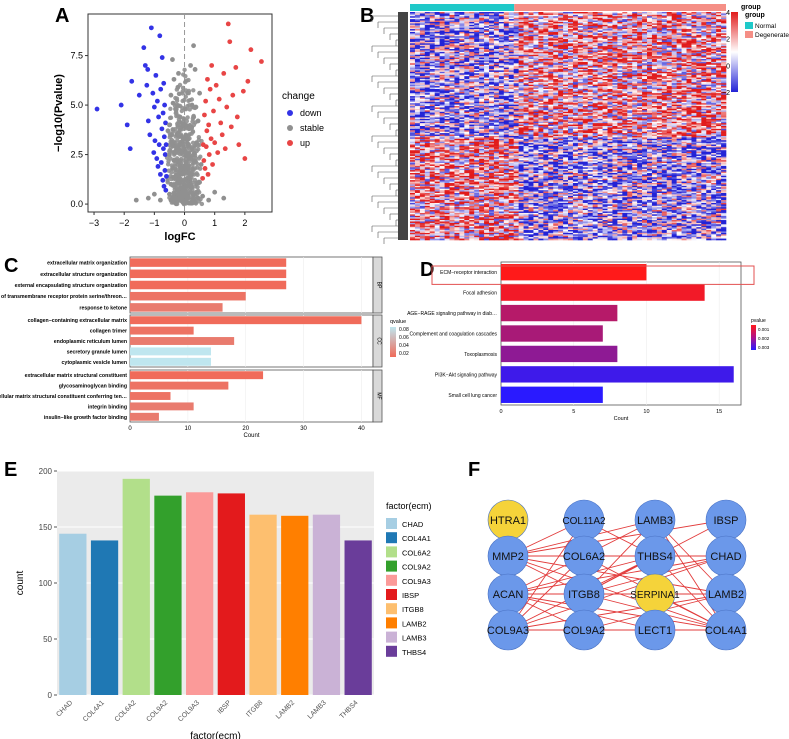 The image size is (789, 739). What do you see at coordinates (179, 237) in the screenshot?
I see `x-axis-label: logFC` at bounding box center [179, 237].